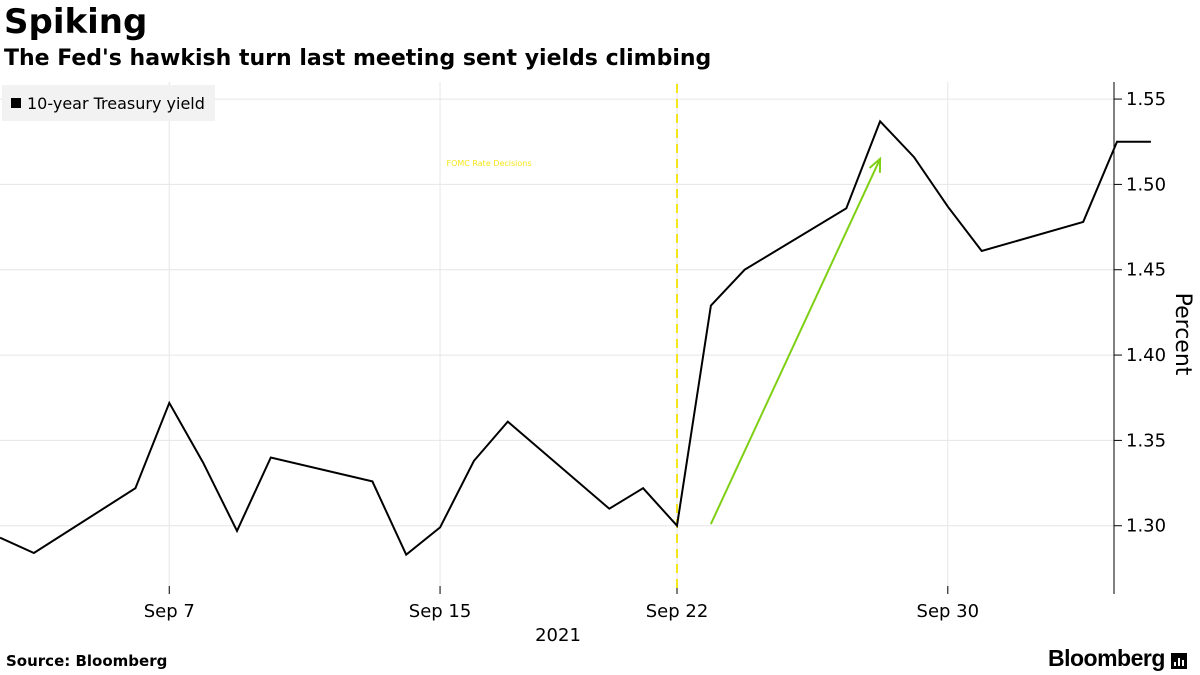 Image resolution: width=1200 pixels, height=675 pixels. What do you see at coordinates (875, 164) in the screenshot?
I see `trend-arrow-head` at bounding box center [875, 164].